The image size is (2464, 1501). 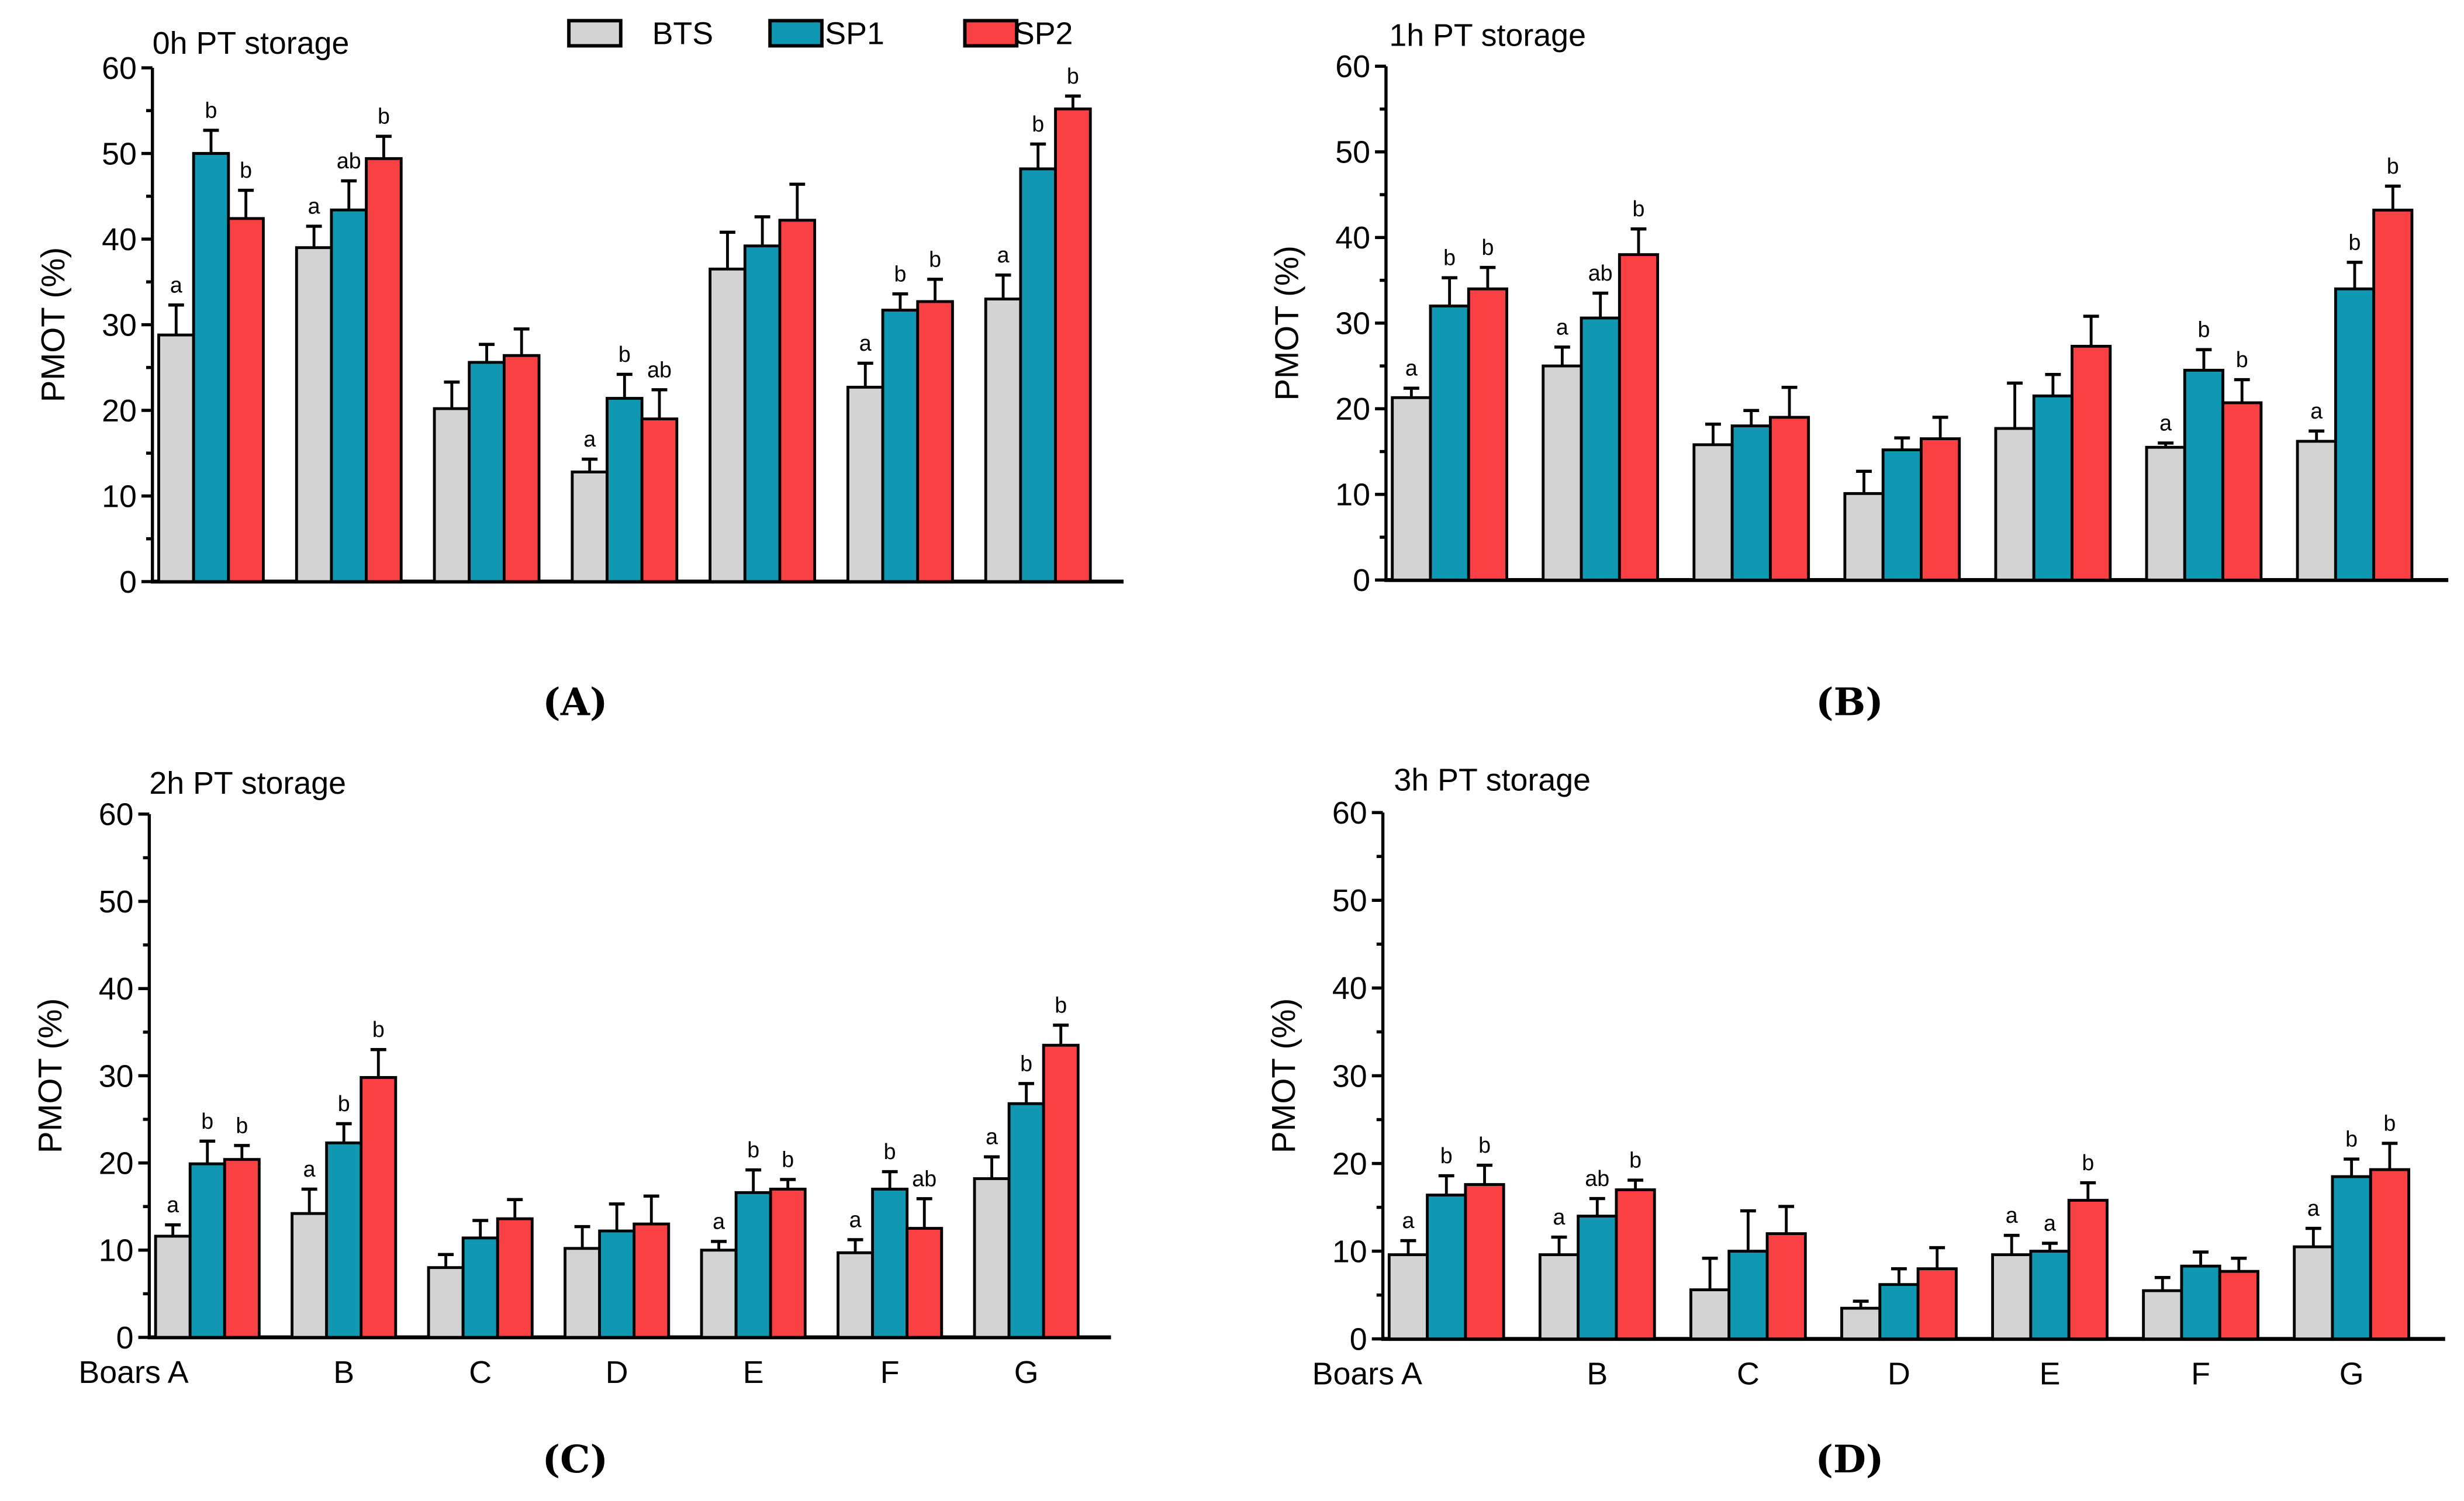 What do you see at coordinates (247, 783) in the screenshot?
I see `chart-title: 2h PT storage` at bounding box center [247, 783].